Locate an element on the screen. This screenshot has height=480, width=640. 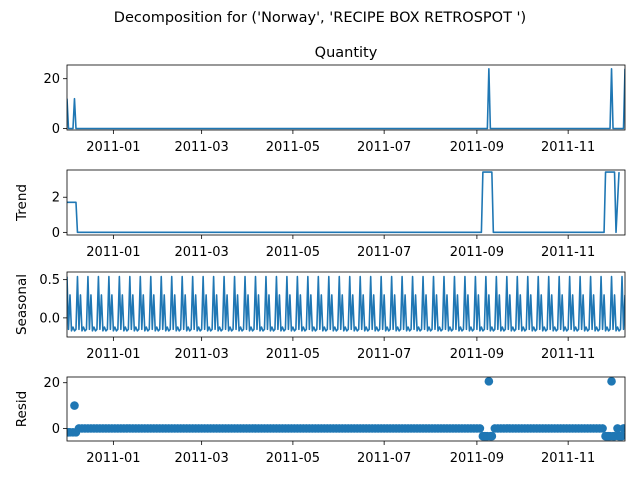
seasonal-line is located at coordinates (346, 303).